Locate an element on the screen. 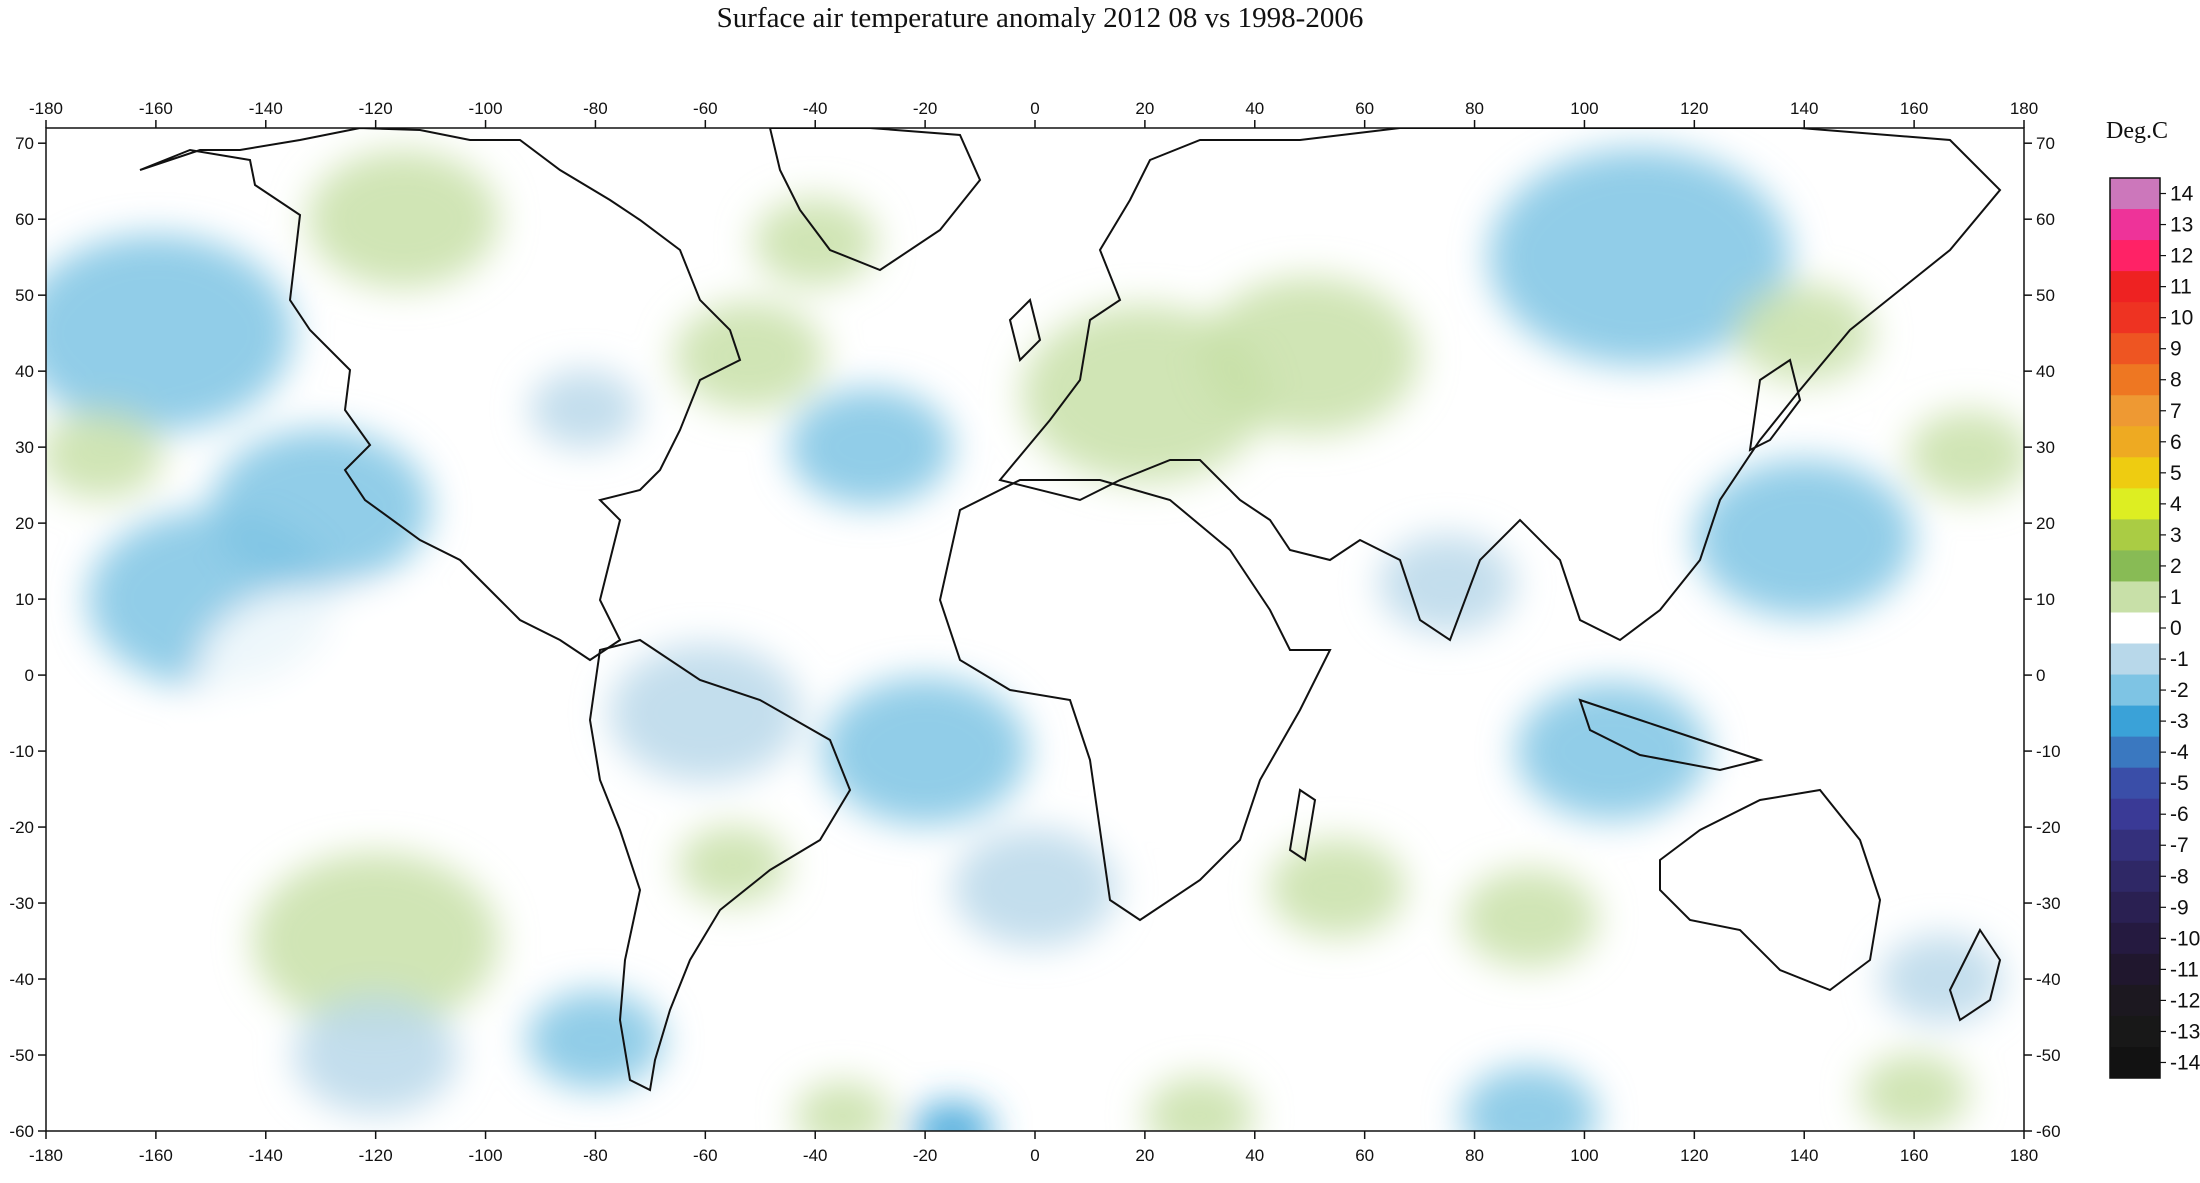 This screenshot has height=1183, width=2200. lat-label-right: 0 is located at coordinates (2040, 675).